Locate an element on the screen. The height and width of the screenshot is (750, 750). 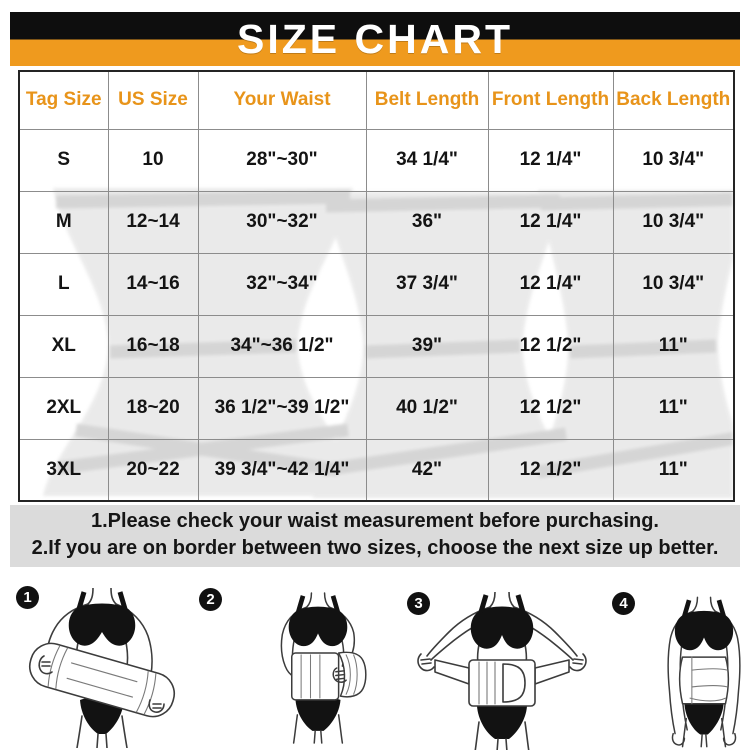
cell-us-size: 12~14 is located at coordinates (153, 222).